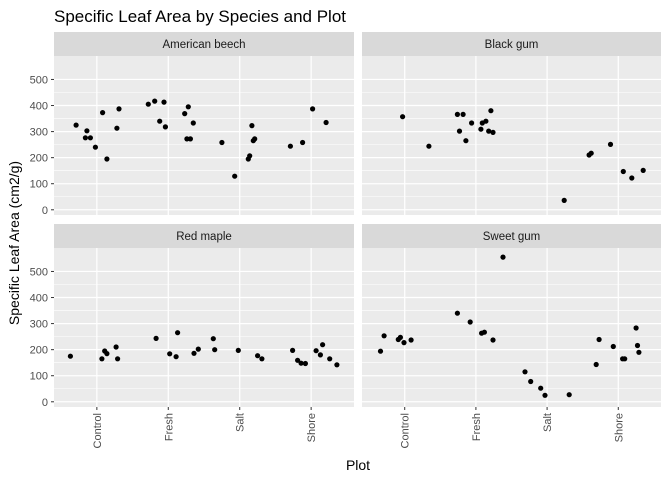 The width and height of the screenshot is (672, 480). I want to click on x-axis-title: Plot, so click(358, 465).